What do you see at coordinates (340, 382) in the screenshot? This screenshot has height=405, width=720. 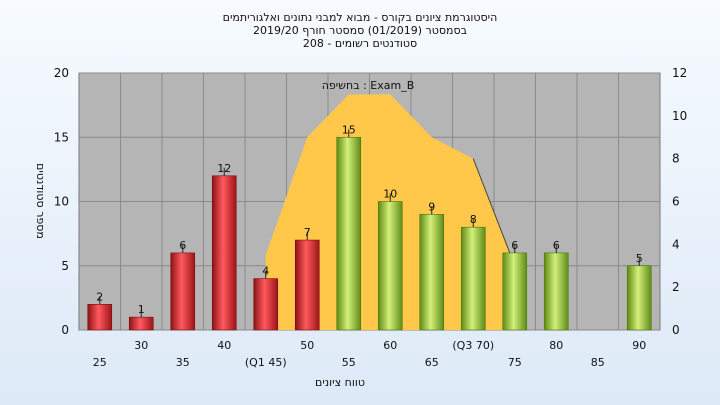 I see `x-axis-label: טווח ציונים` at bounding box center [340, 382].